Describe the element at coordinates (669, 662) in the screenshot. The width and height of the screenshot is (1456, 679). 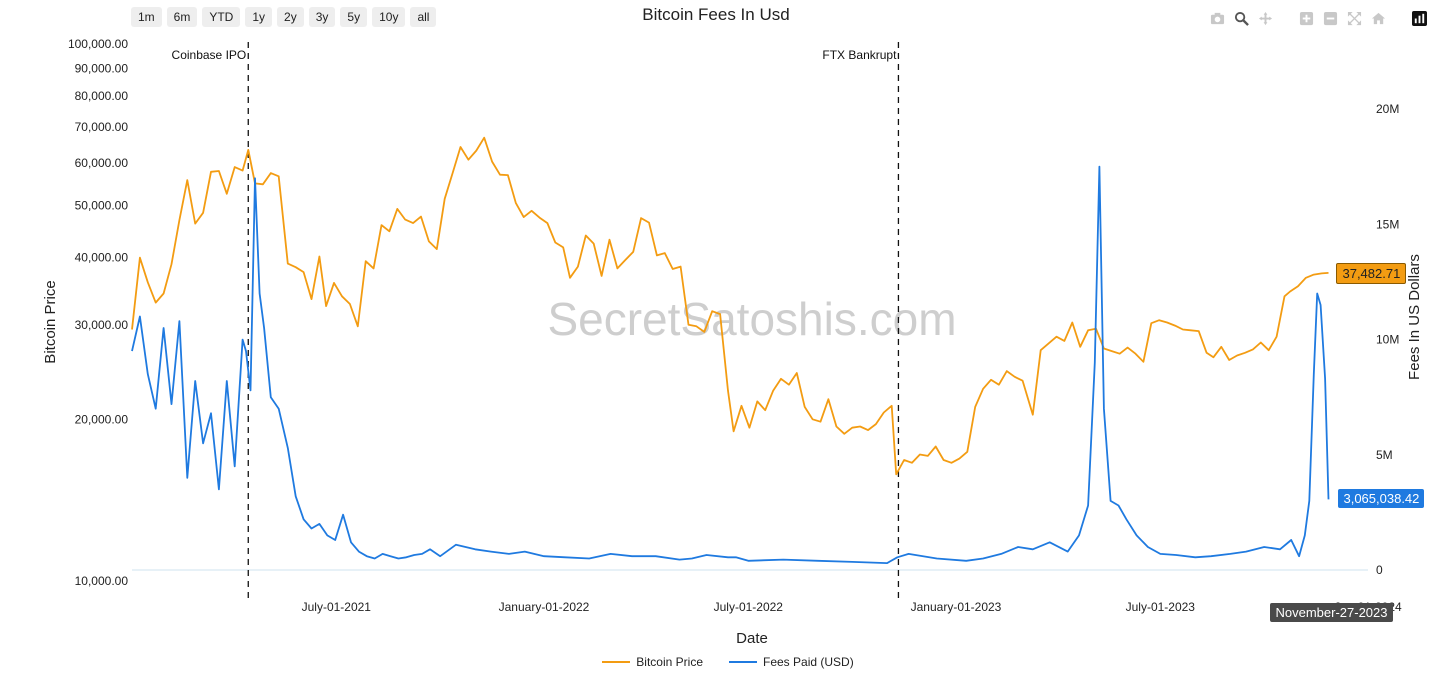
I see `legend-label-price: Bitcoin Price` at that location.